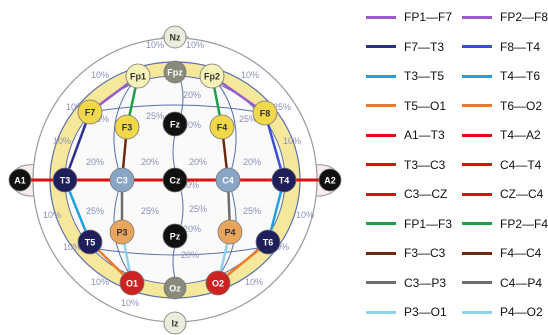 The width and height of the screenshot is (548, 335). I want to click on electrode-oz, so click(175, 288).